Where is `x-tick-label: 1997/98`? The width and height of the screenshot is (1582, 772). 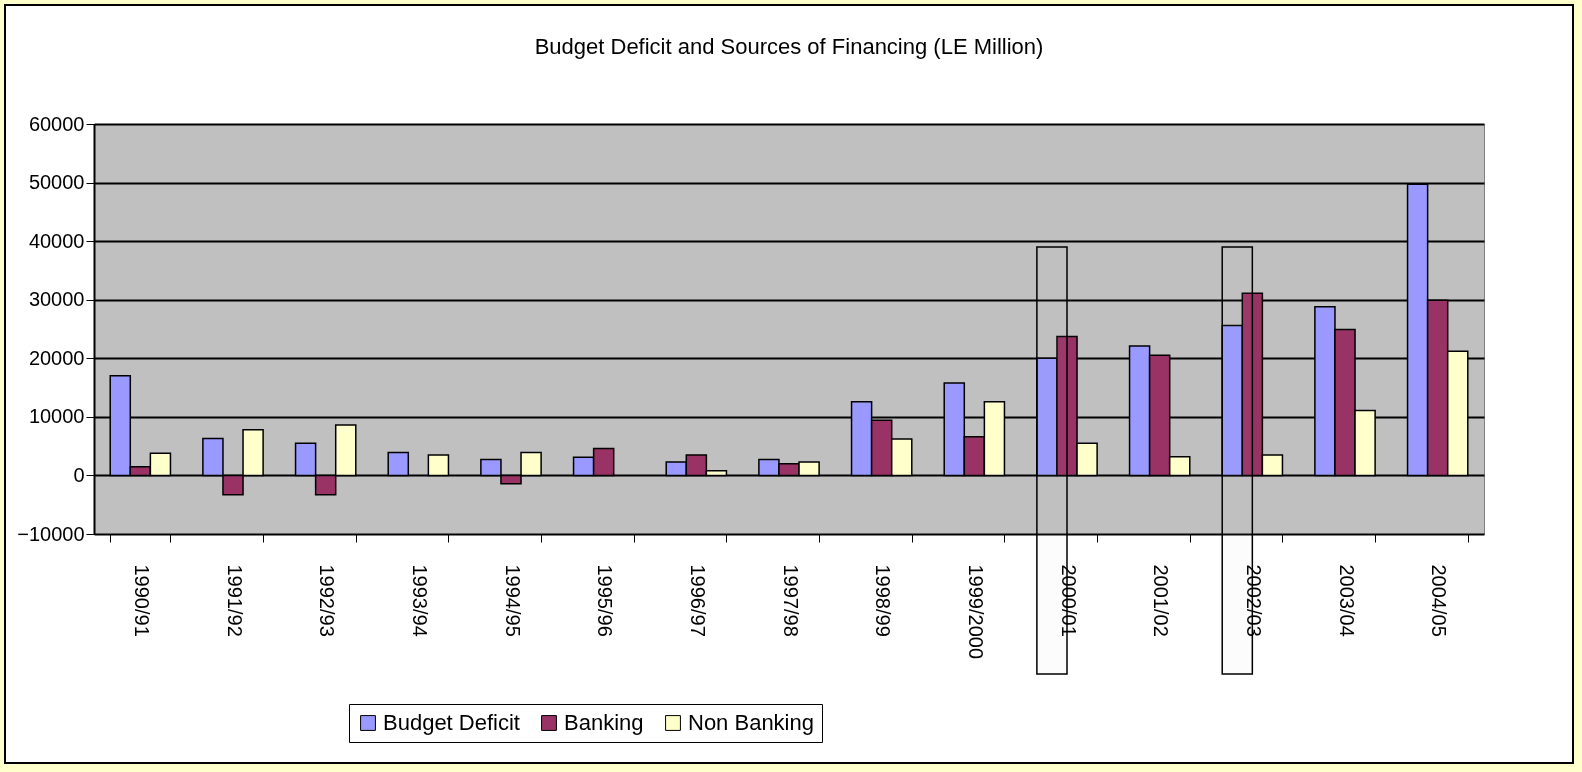 x-tick-label: 1997/98 is located at coordinates (790, 600).